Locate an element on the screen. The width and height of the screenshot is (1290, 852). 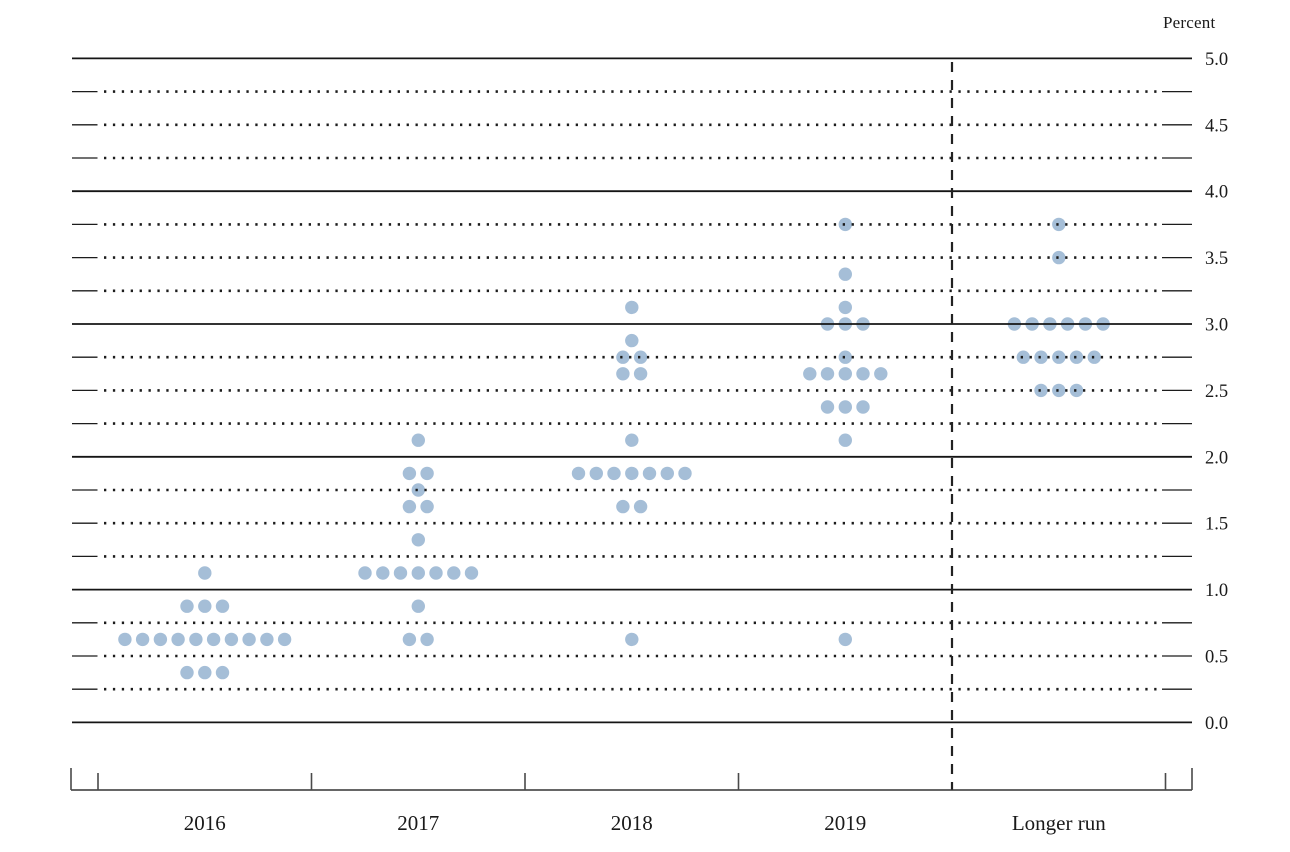
x-axis-category-label: Longer run is located at coordinates (1059, 823).